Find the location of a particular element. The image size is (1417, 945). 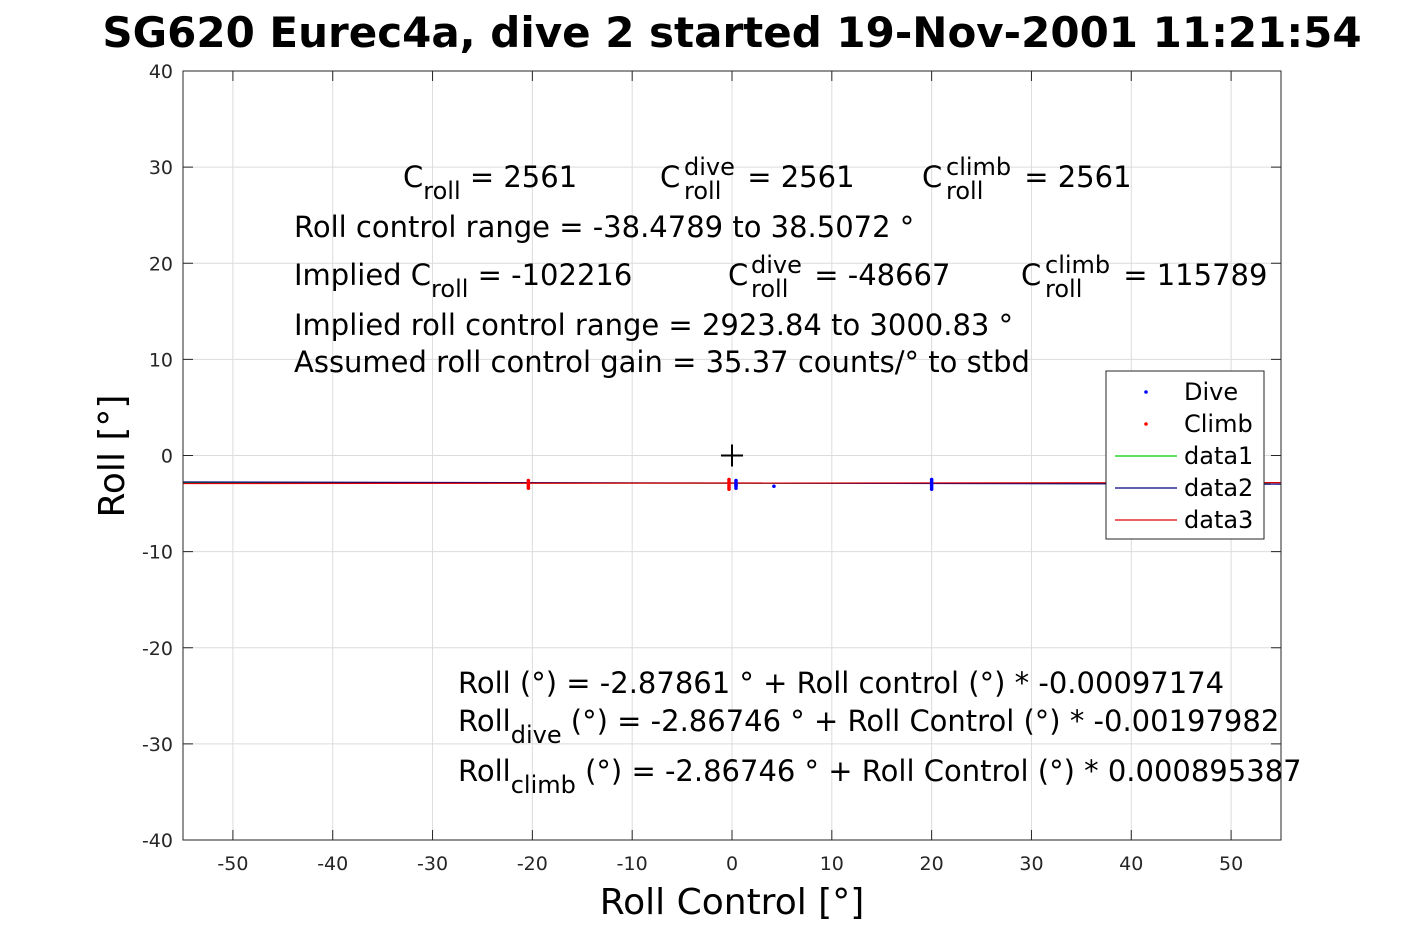

legend-marker-climb is located at coordinates (1146, 424).